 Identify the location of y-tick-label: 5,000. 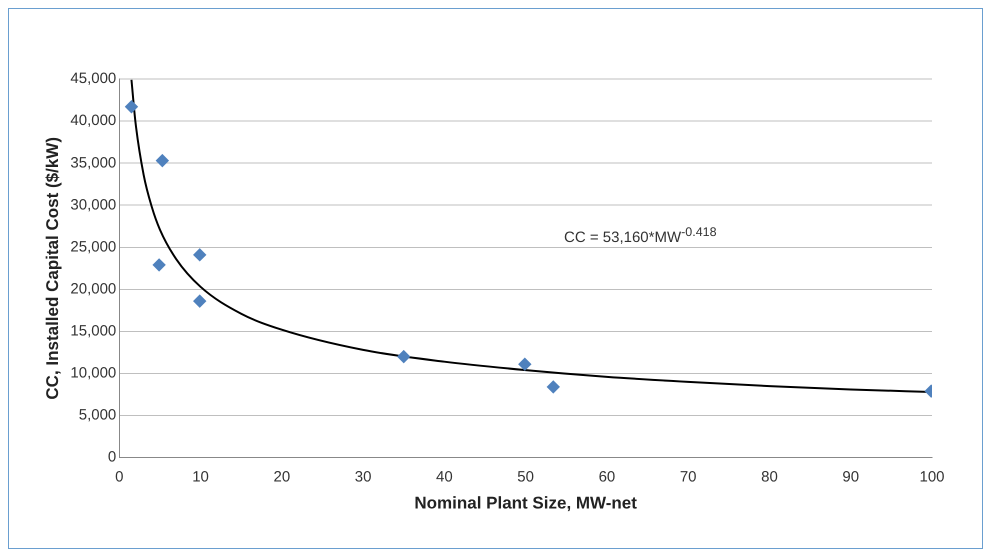
(97, 415).